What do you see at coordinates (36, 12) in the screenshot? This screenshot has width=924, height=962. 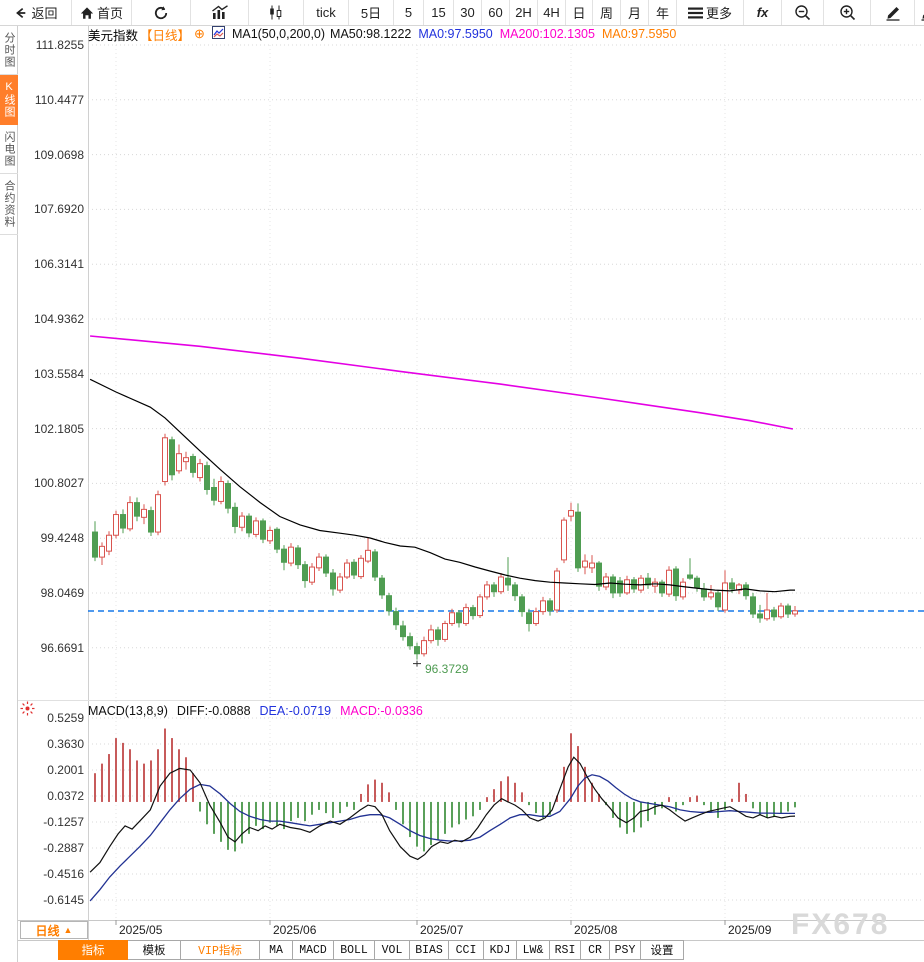 I see `toolbar-back-button: 返回` at bounding box center [36, 12].